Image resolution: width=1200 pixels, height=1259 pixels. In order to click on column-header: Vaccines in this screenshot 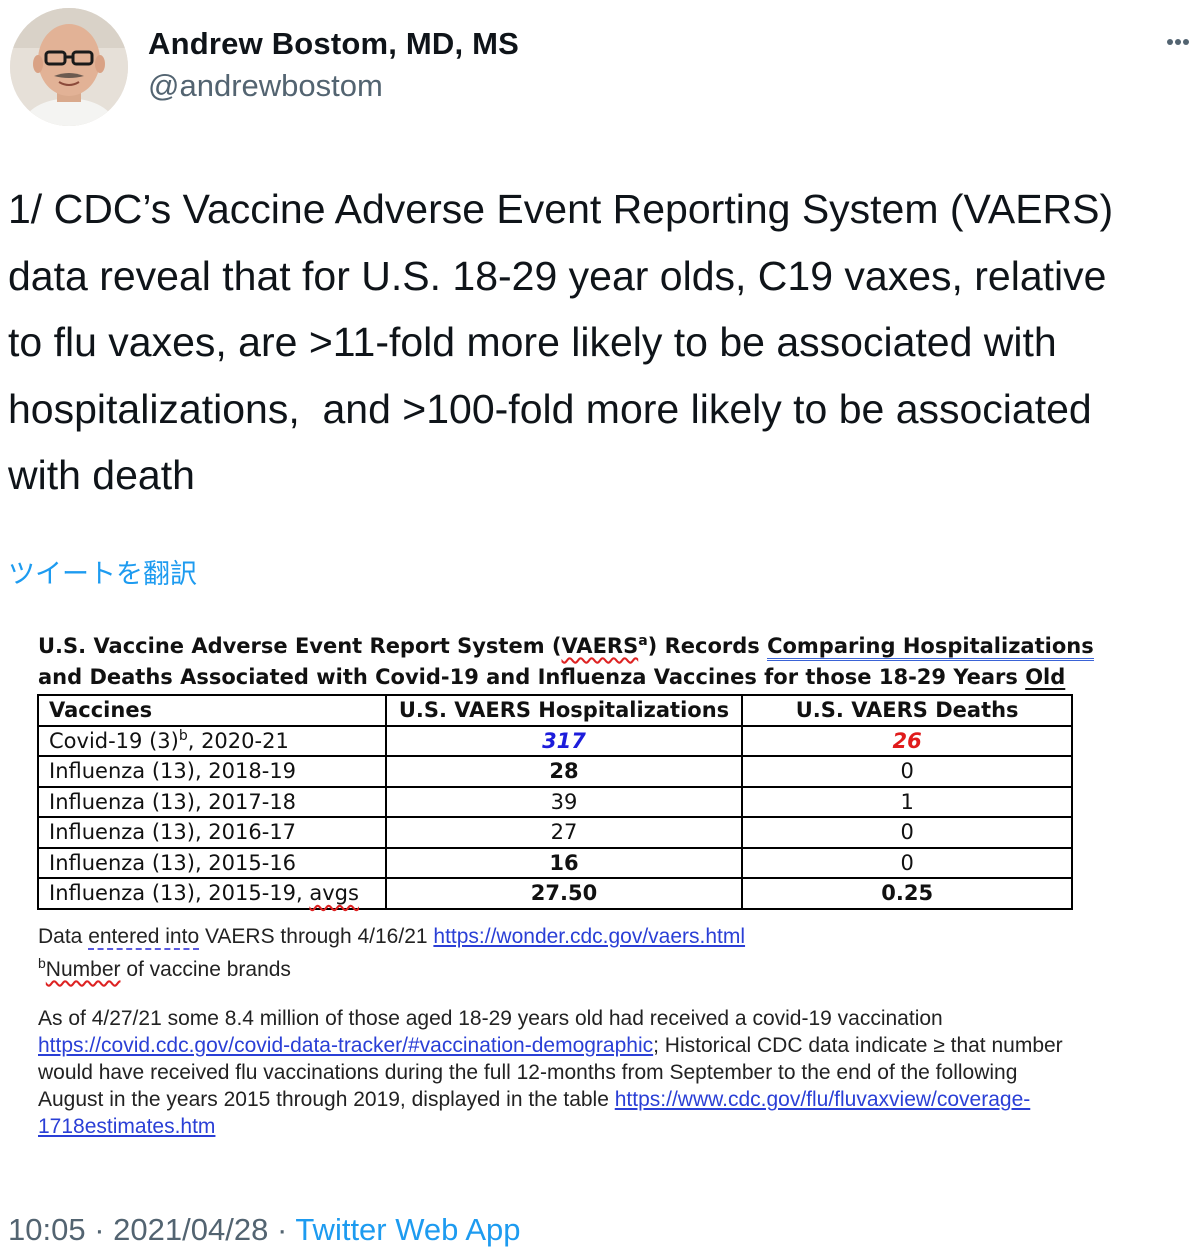, I will do `click(212, 710)`.